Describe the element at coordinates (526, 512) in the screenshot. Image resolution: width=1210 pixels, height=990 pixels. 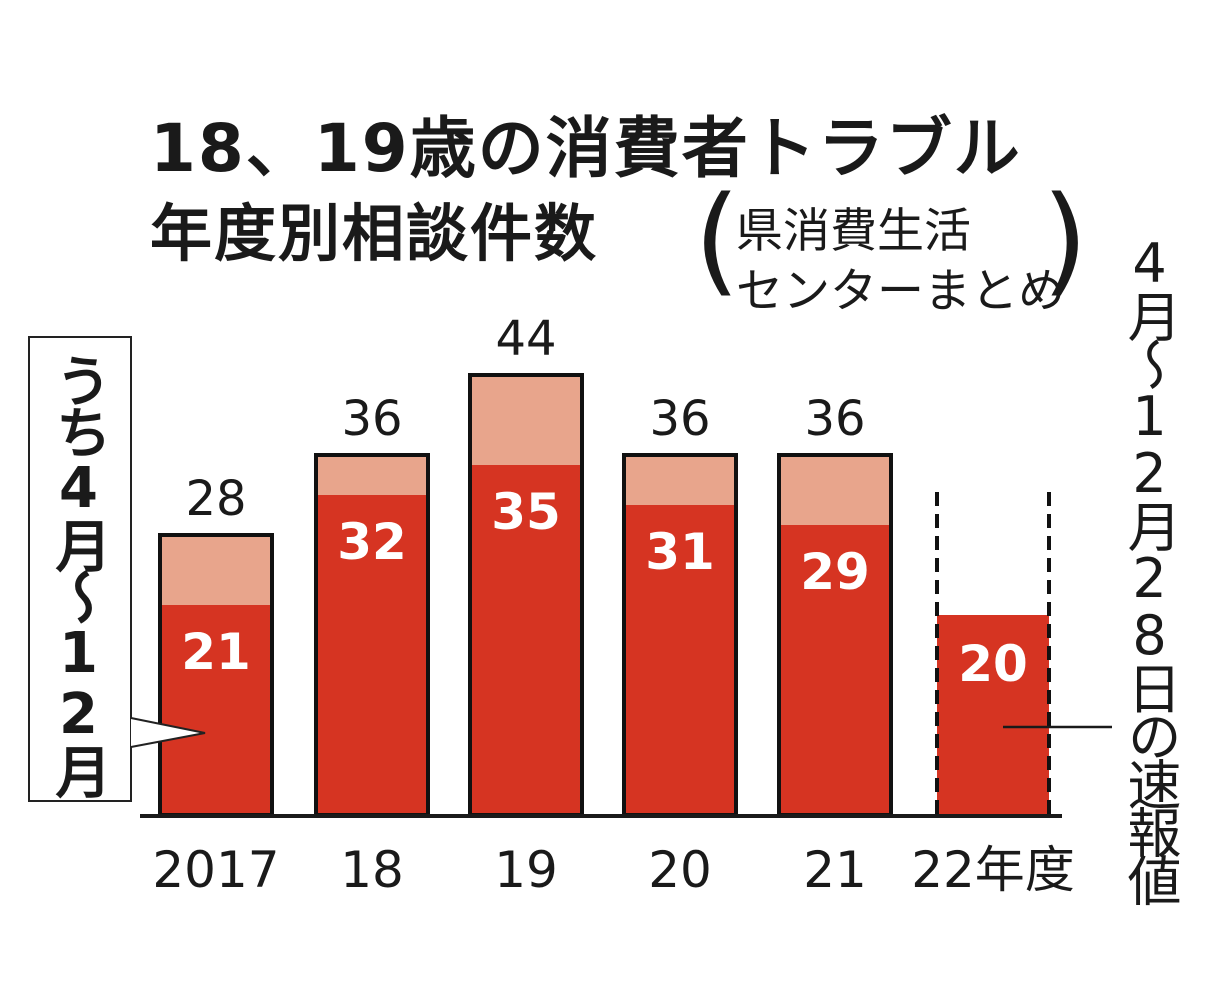
I see `apr-dec-value-label: 35` at that location.